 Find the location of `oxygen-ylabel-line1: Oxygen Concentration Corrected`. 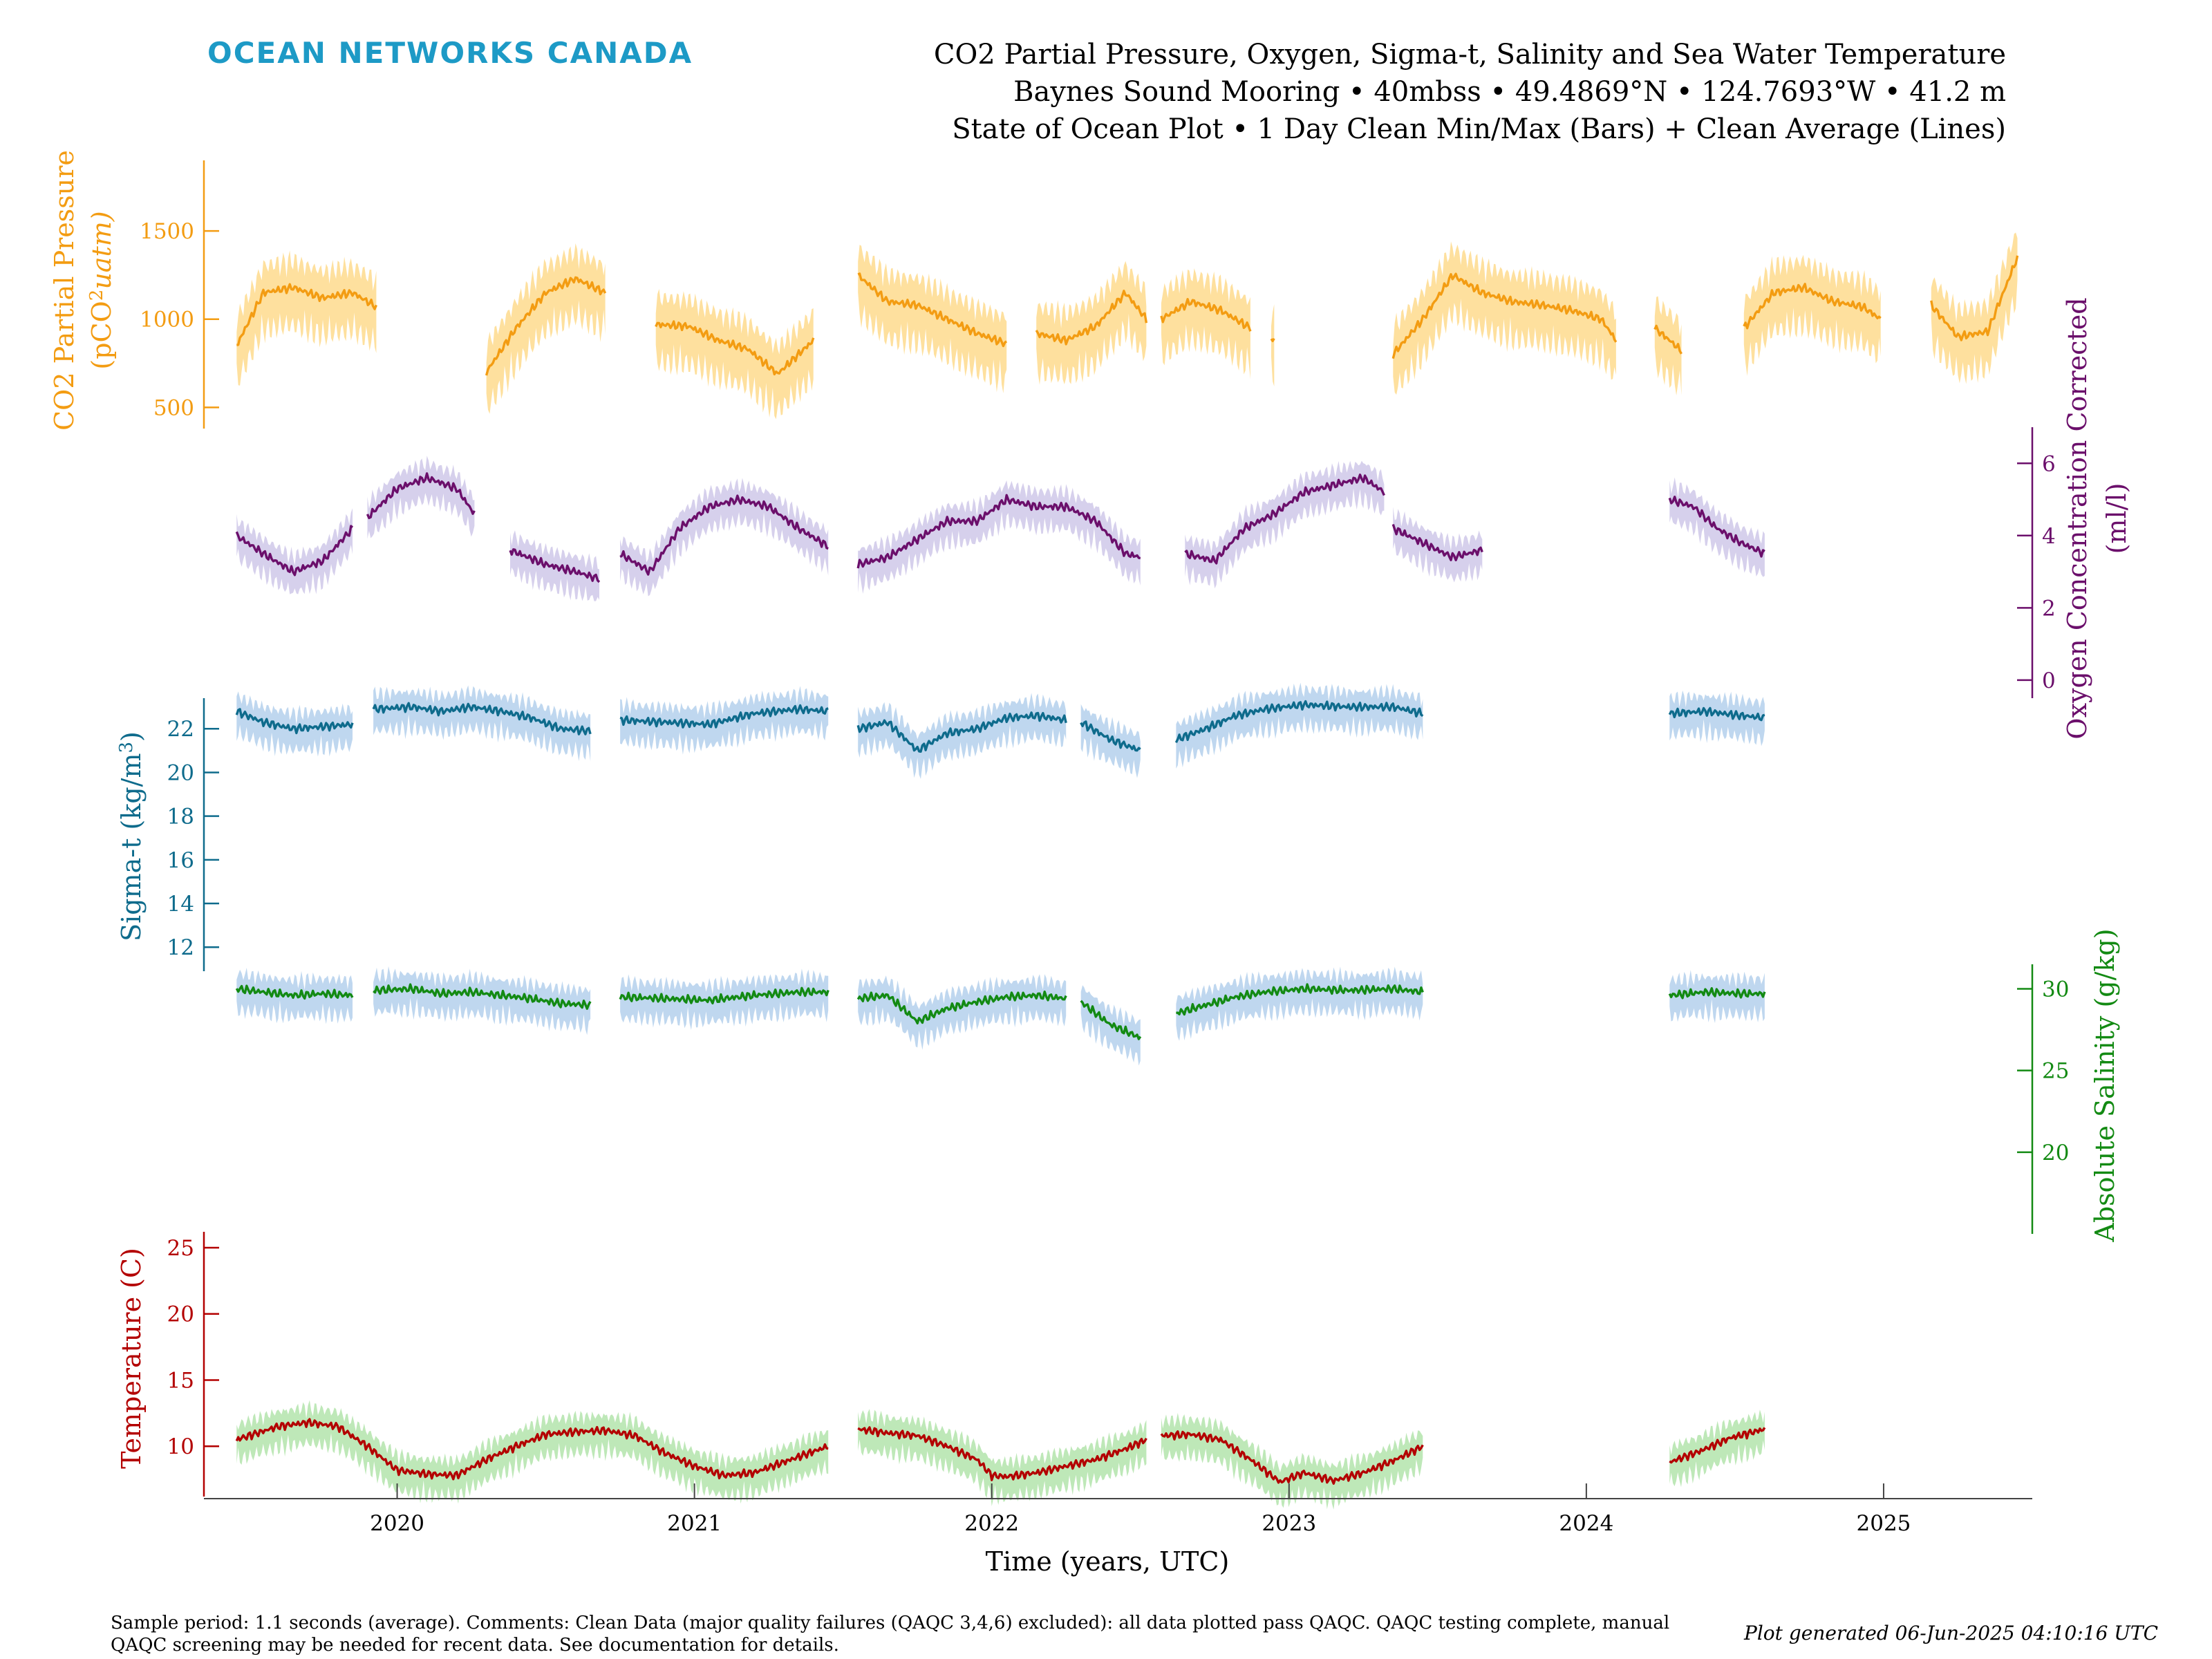

oxygen-ylabel-line1: Oxygen Concentration Corrected is located at coordinates (2077, 518).